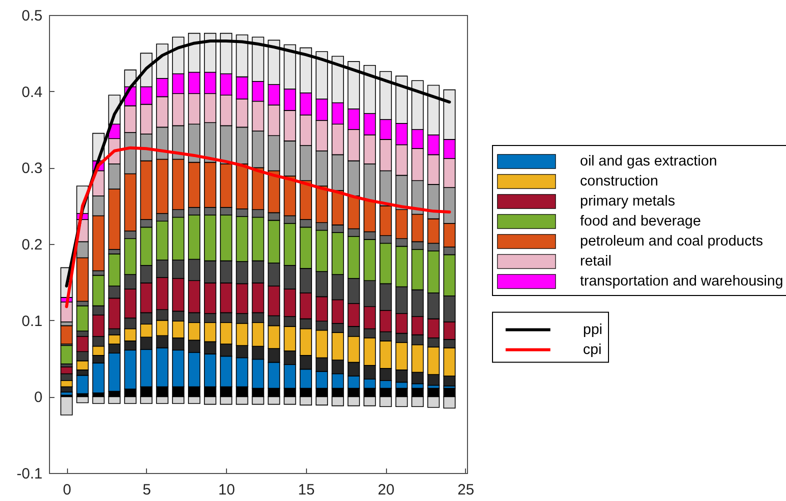 The width and height of the screenshot is (786, 501). I want to click on x-tick-label: 10, so click(226, 490).